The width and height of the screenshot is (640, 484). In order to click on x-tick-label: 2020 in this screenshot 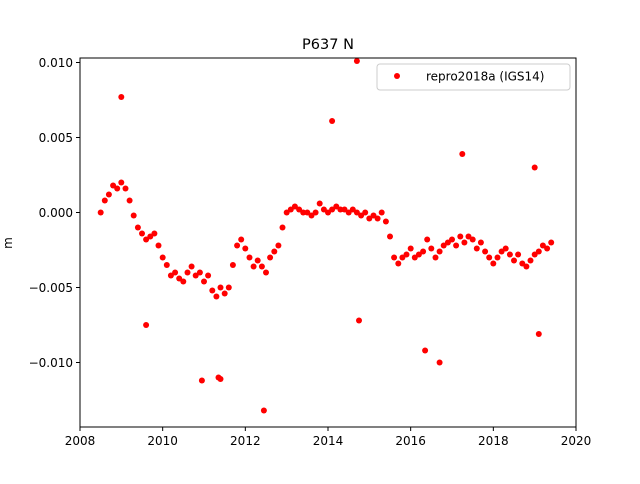, I will do `click(576, 441)`.